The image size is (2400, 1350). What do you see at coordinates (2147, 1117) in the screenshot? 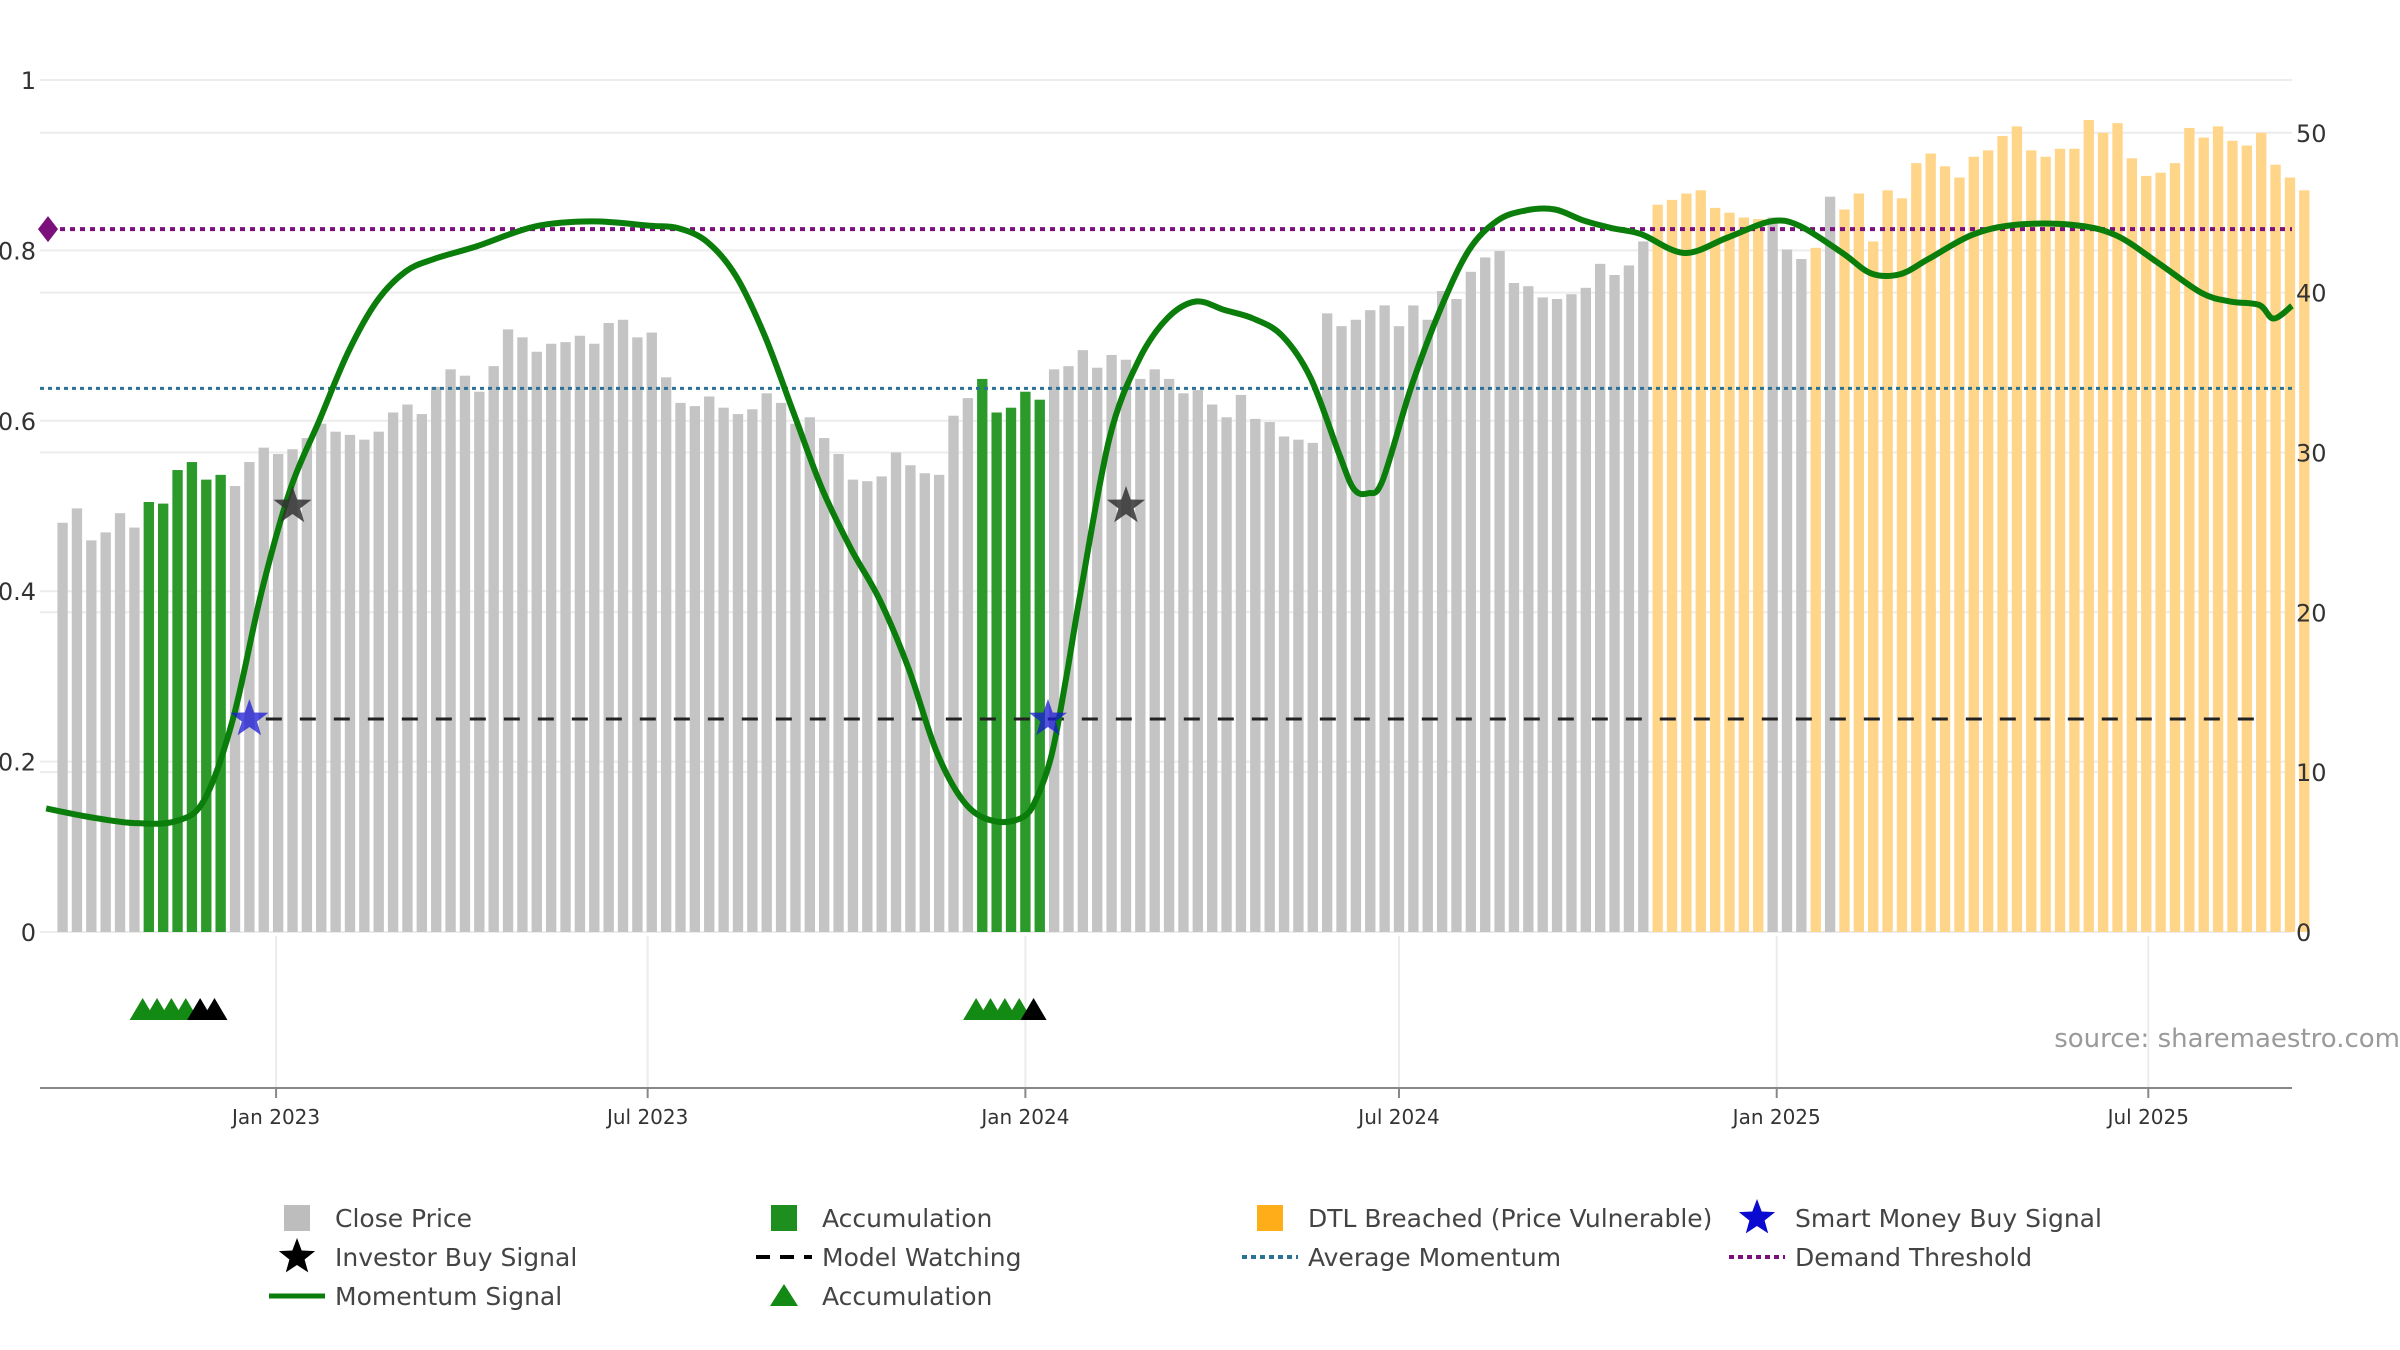
I see `time-tick-label: Jul 2025` at bounding box center [2147, 1117].